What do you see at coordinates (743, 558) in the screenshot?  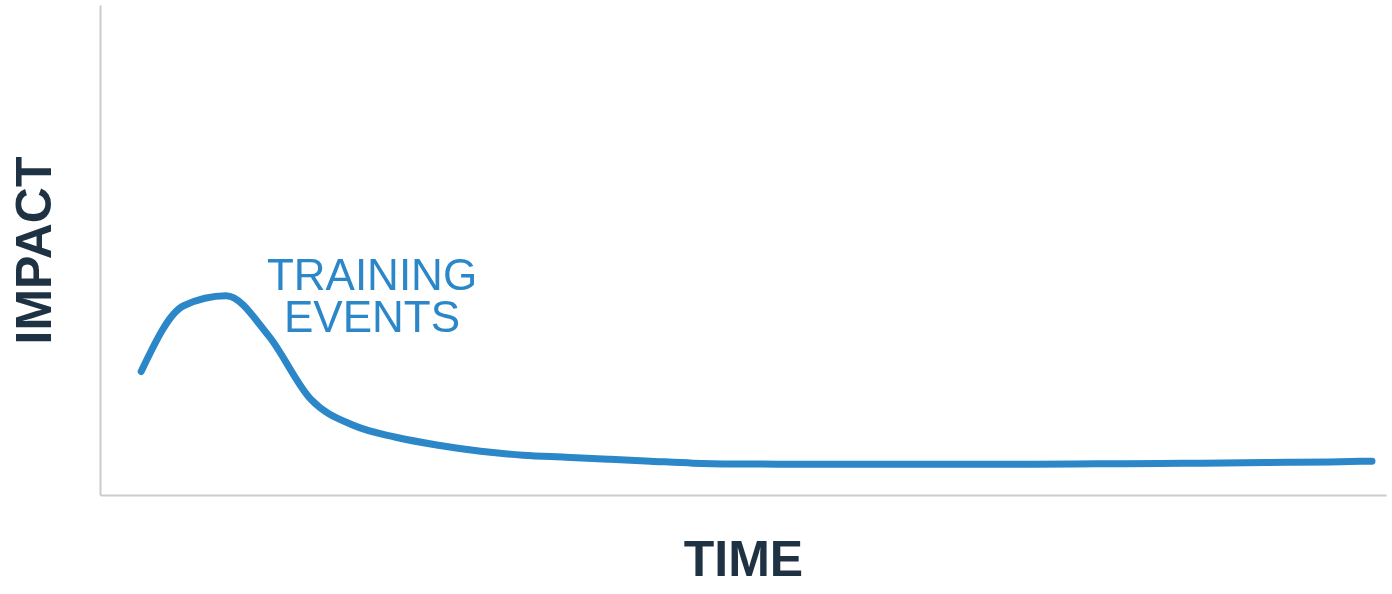 I see `x-axis-title: TIME` at bounding box center [743, 558].